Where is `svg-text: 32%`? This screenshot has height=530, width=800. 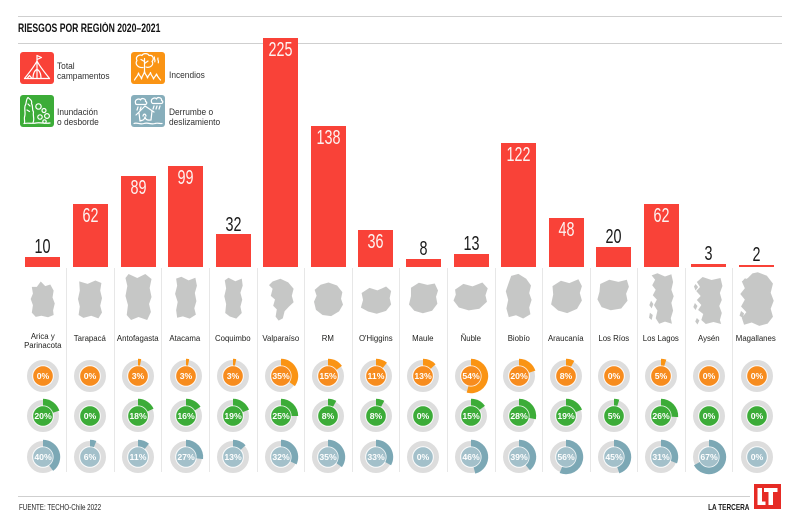
svg-text: 32% is located at coordinates (281, 457).